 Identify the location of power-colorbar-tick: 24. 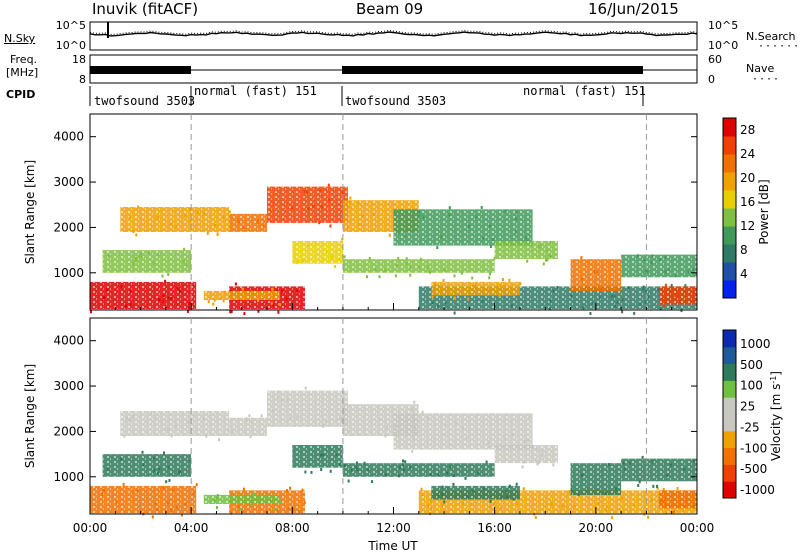
(747, 154).